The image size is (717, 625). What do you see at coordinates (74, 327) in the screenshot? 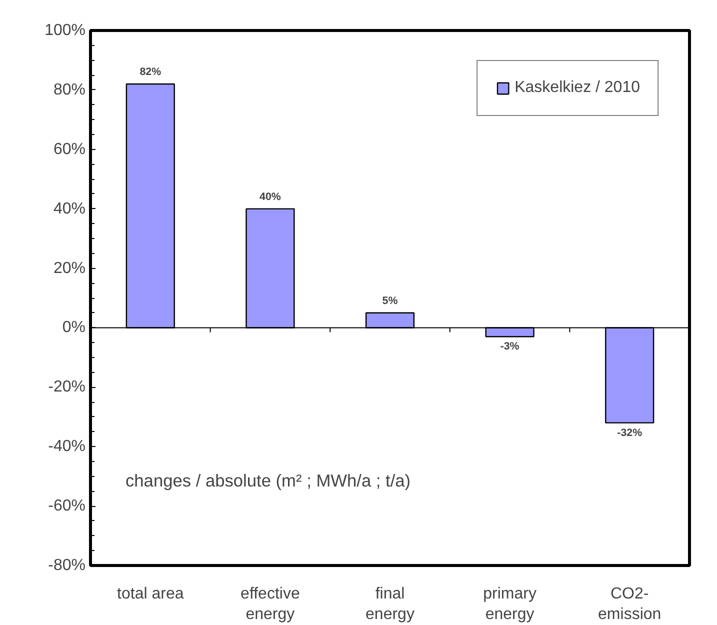
I see `y-tick-label: 0%` at bounding box center [74, 327].